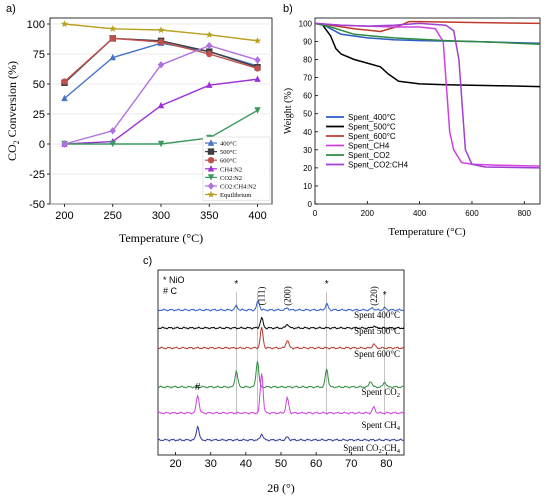 This screenshot has width=550, height=500. I want to click on panel-c-x-tick-label: 30, so click(211, 464).